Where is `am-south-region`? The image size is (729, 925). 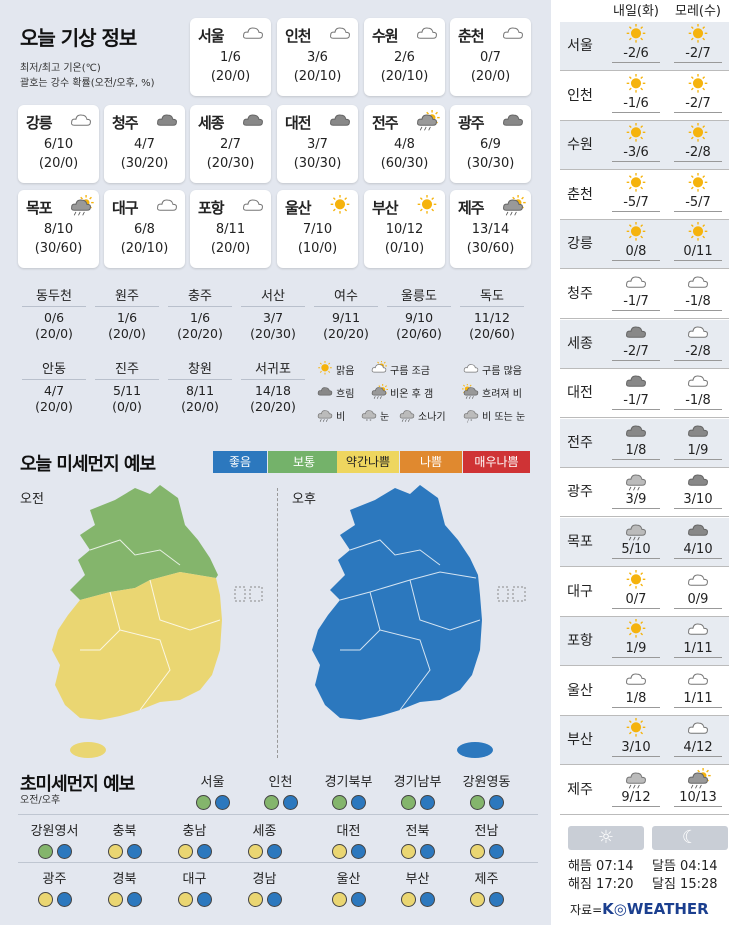
am-south-region is located at coordinates (137, 646).